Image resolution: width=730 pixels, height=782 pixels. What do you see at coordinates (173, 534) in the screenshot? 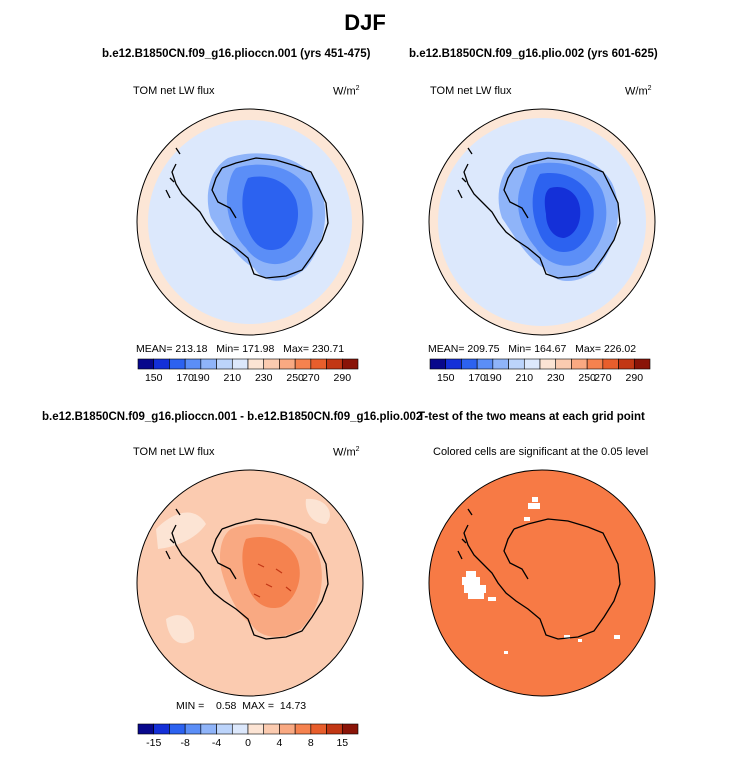
I see `panel-3-coast-bits` at bounding box center [173, 534].